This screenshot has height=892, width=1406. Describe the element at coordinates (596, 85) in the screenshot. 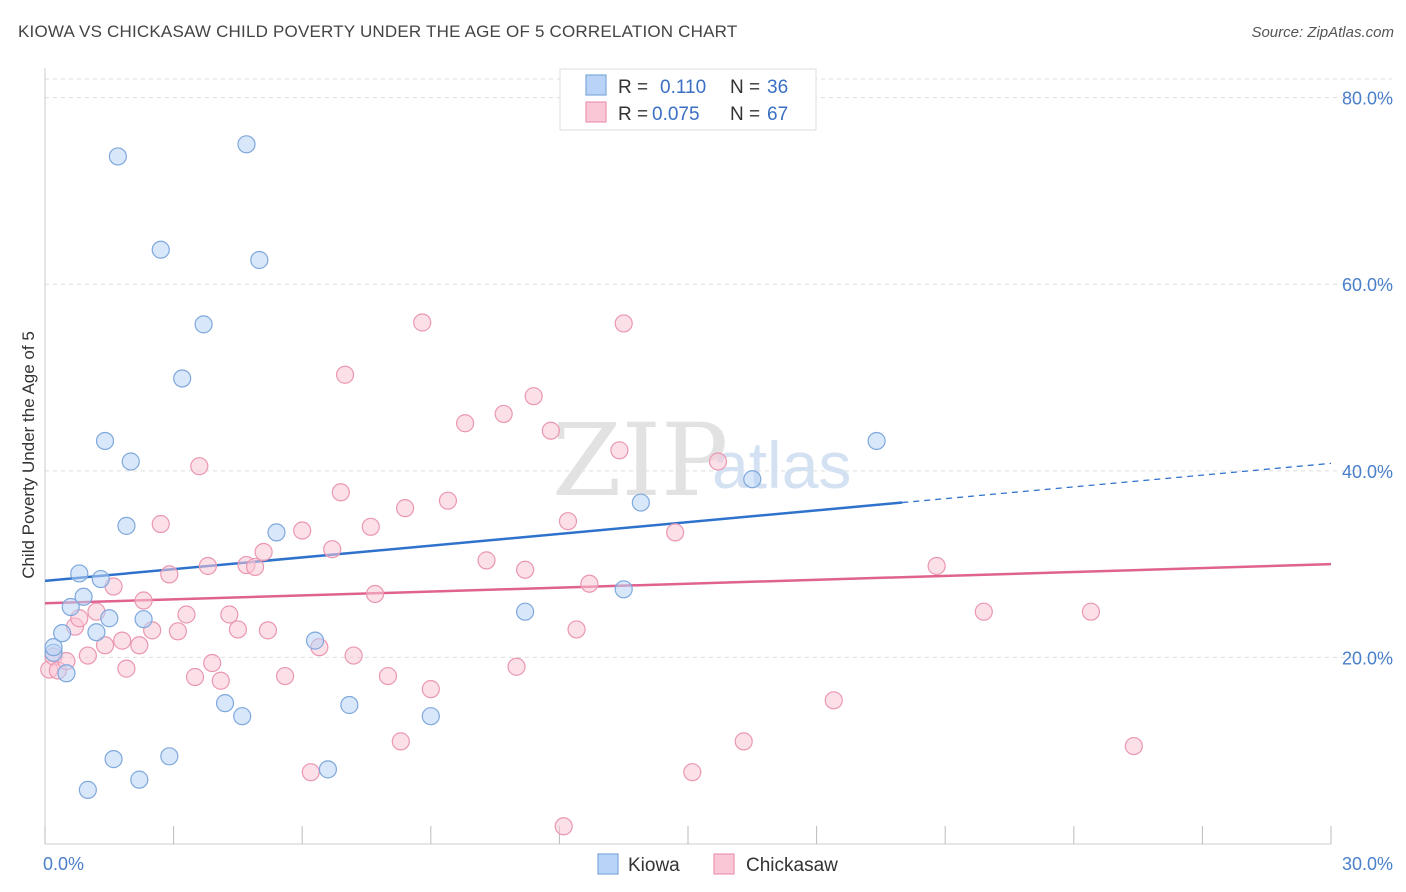

I see `legend-kiowa-swatch` at that location.